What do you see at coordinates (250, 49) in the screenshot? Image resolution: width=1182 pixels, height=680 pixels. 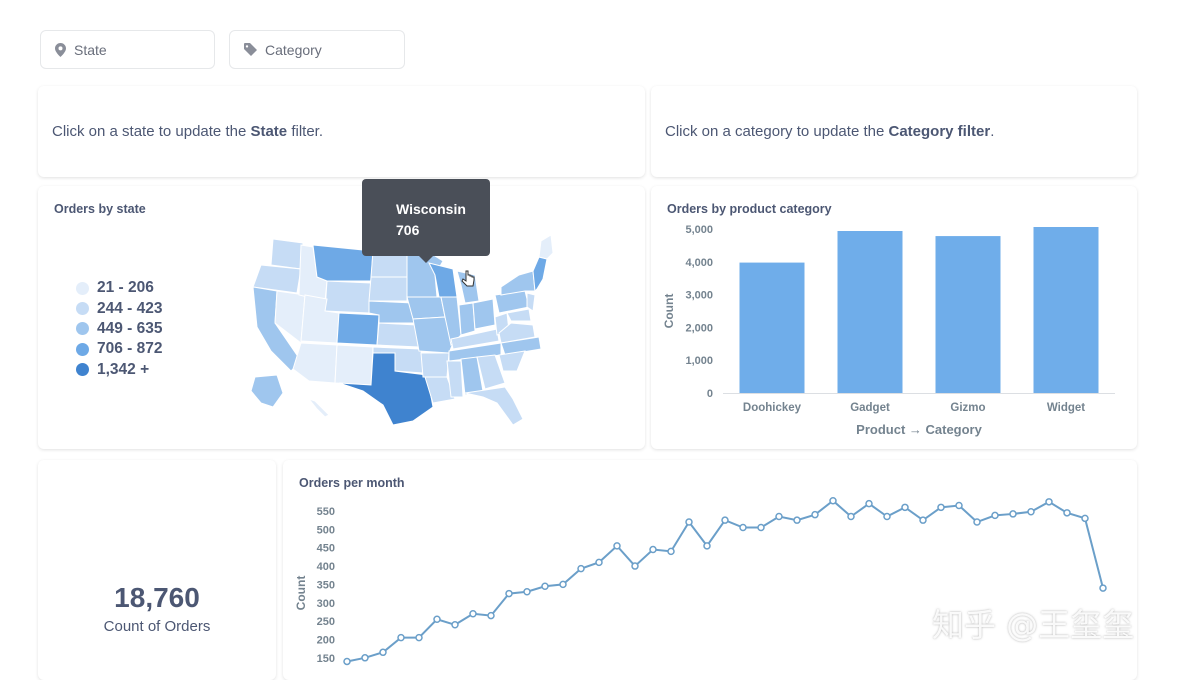 I see `tag-icon` at bounding box center [250, 49].